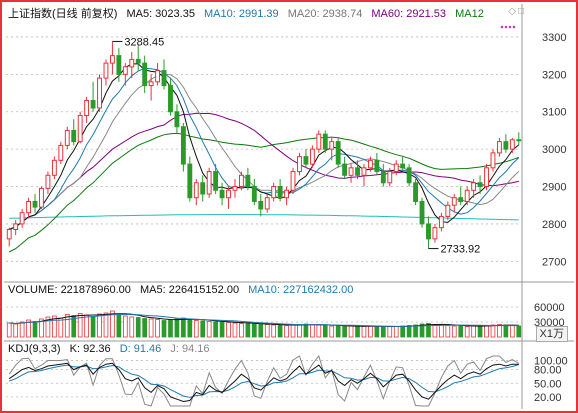  I want to click on kdj-k-label: K: 92.36, so click(90, 349).